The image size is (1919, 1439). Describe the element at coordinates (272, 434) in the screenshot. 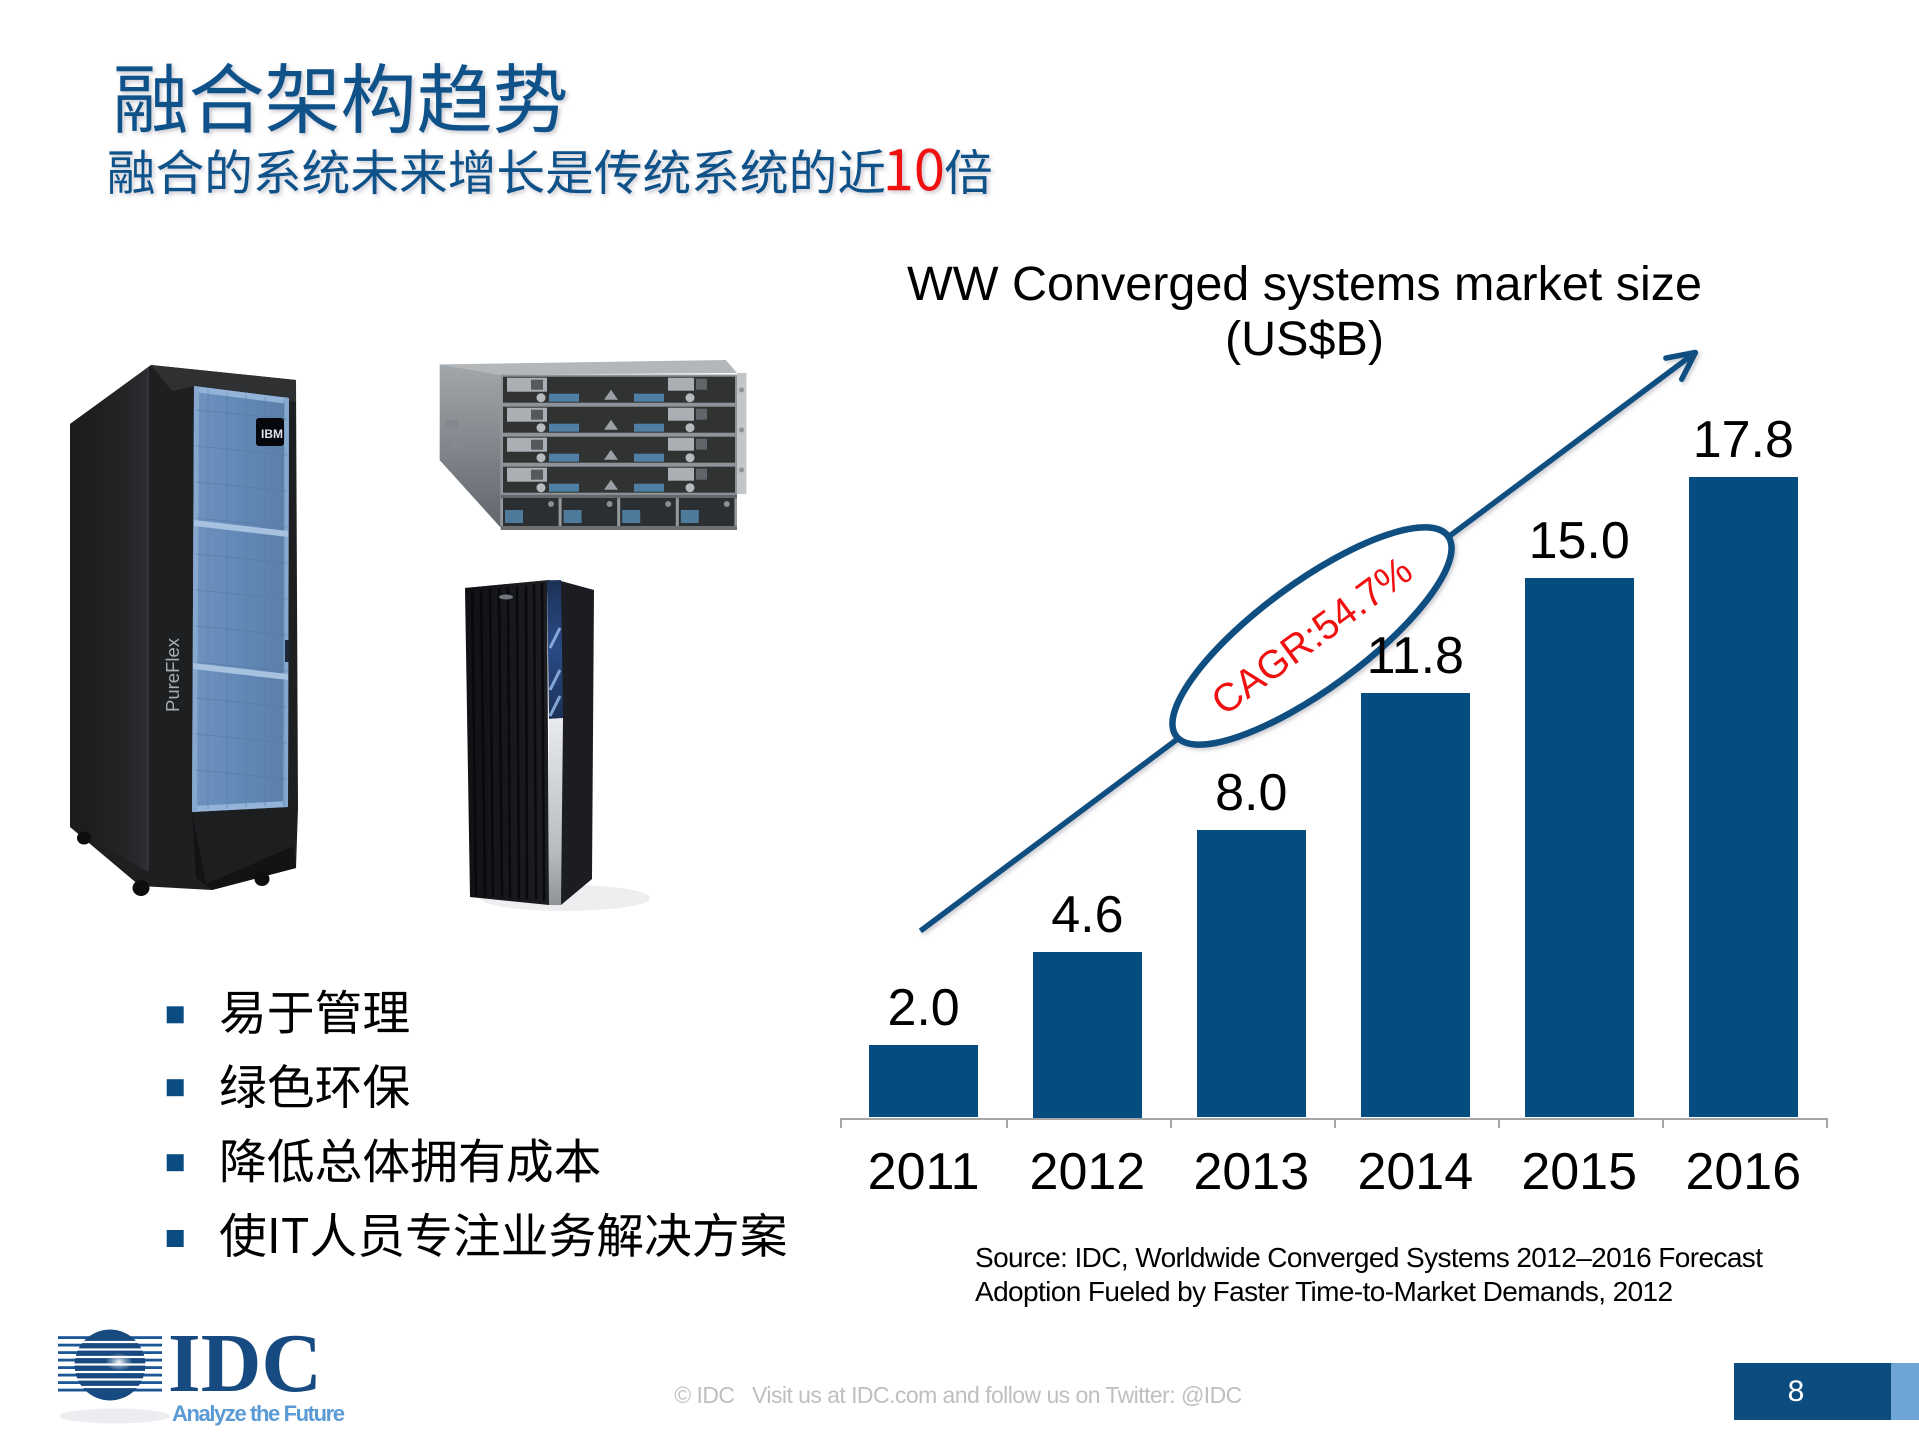

I see `svg-text: IBM` at that location.